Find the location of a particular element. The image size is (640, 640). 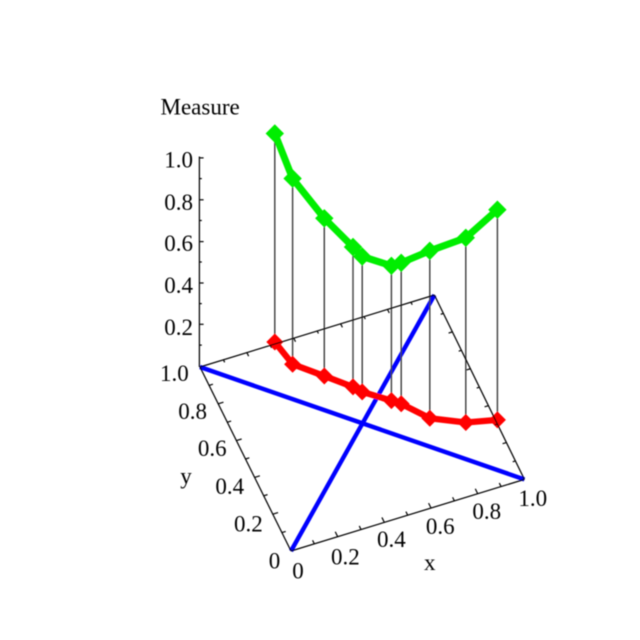

svg-text: x is located at coordinates (430, 562).